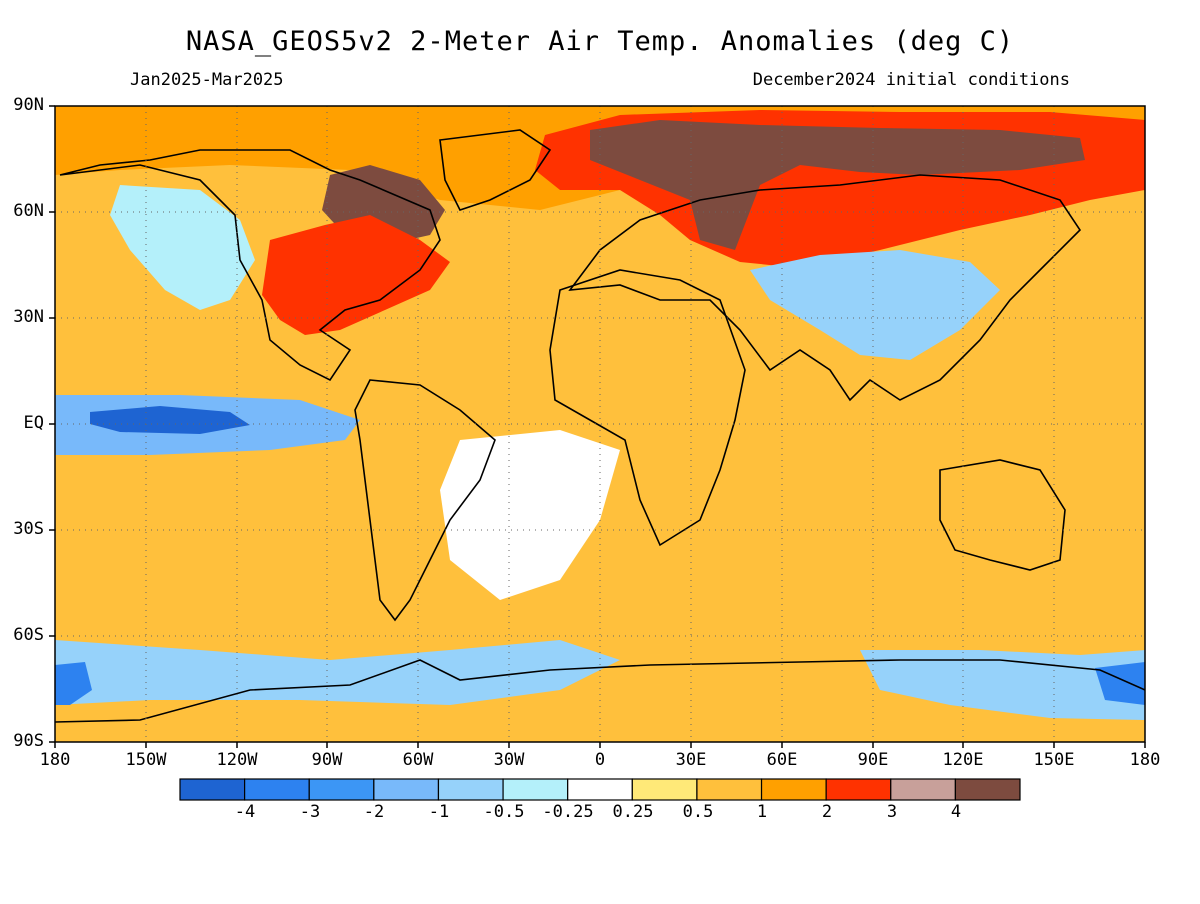 The height and width of the screenshot is (904, 1200). I want to click on lon-label-60e: 60E, so click(782, 760).